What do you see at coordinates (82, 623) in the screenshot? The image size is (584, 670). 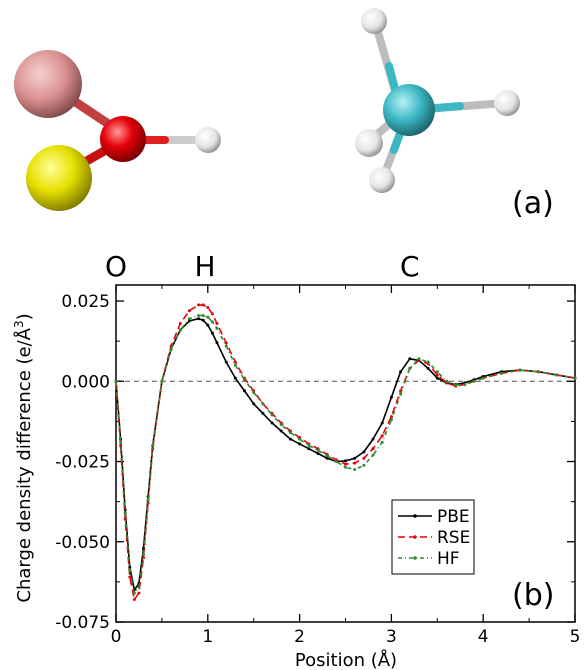 I see `y-tick-label-0: -0.075` at bounding box center [82, 623].